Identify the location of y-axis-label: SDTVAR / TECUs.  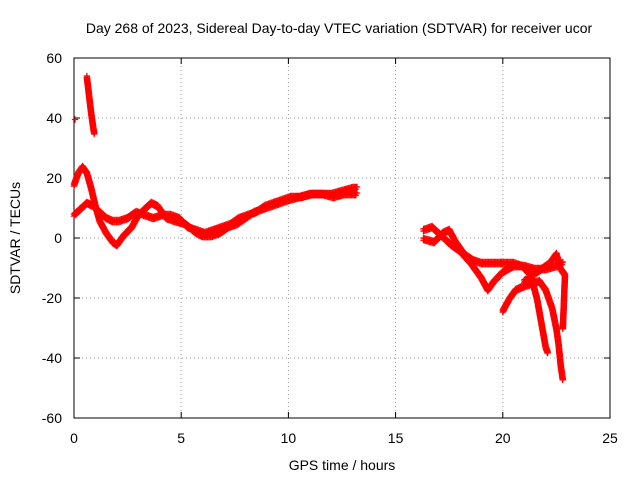
(15, 238).